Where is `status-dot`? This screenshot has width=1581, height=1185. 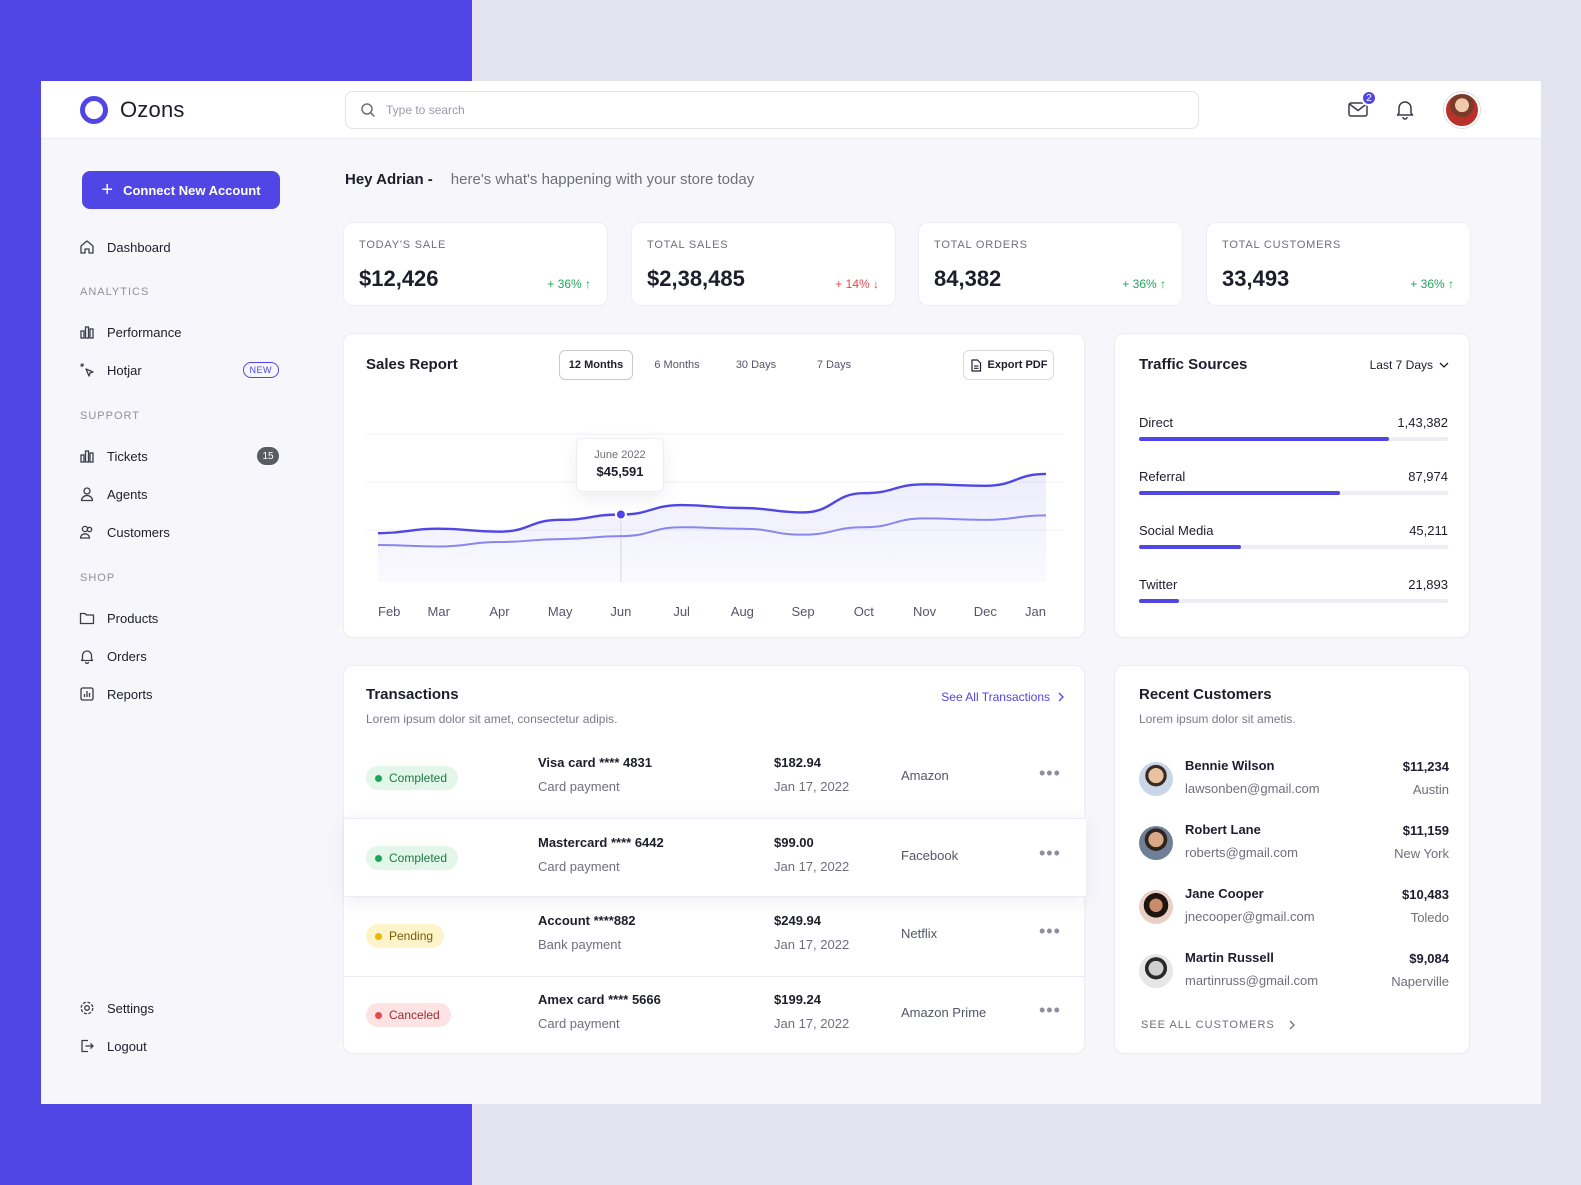 status-dot is located at coordinates (378, 858).